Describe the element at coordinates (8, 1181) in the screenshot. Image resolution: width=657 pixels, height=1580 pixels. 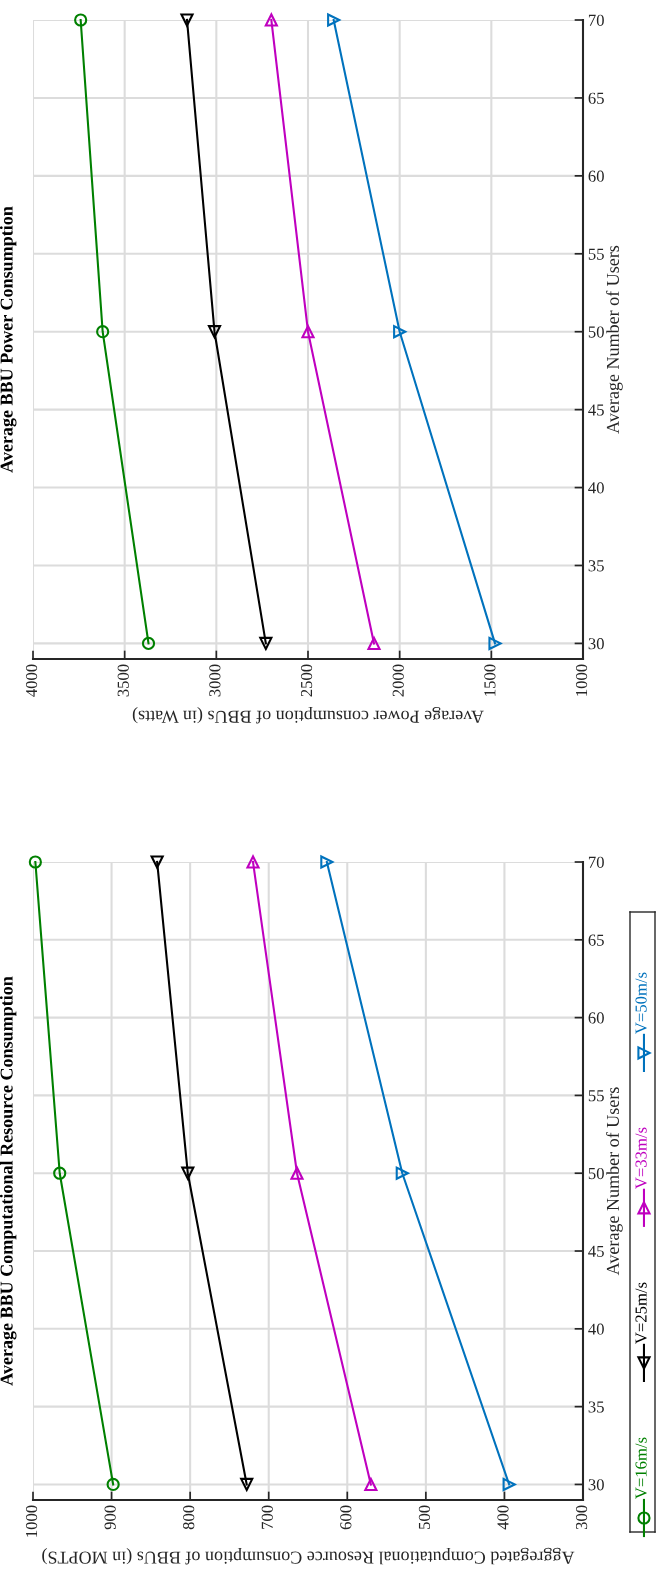
I see `text: Average BBU Computational Resource Consumption` at that location.